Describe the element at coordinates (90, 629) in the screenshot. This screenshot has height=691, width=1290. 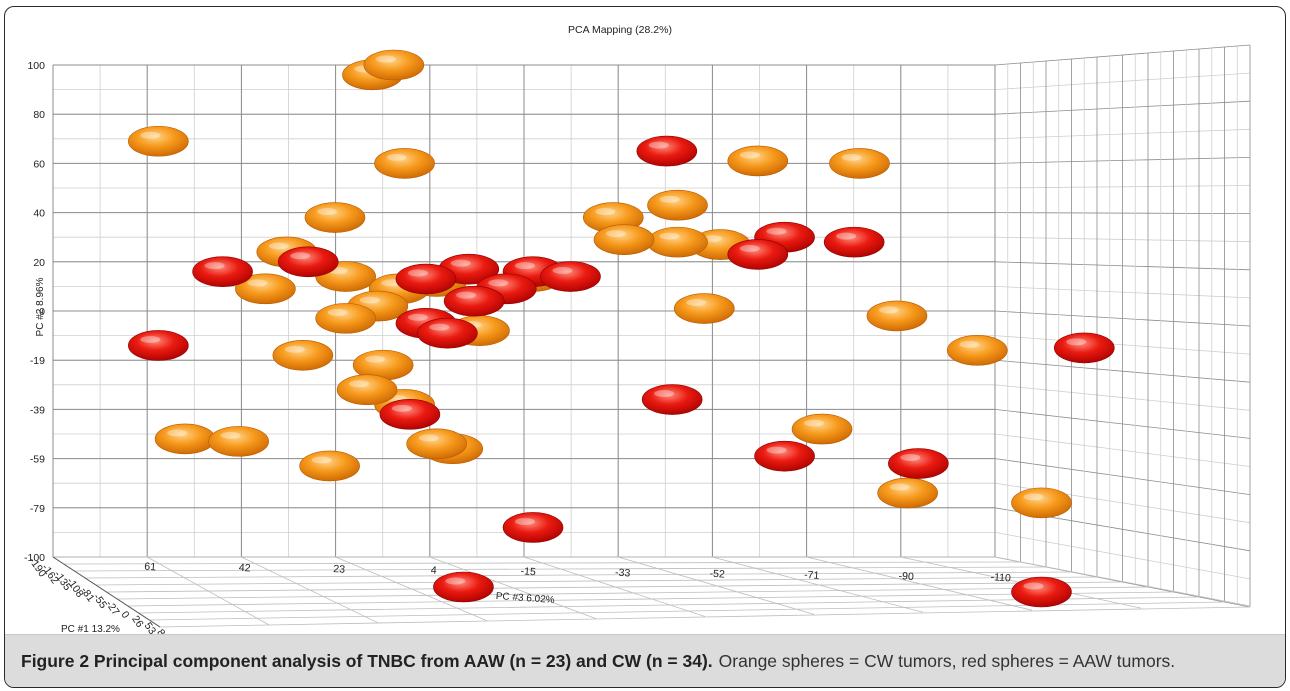
I see `z-axis-label: PC #1 13.2%` at that location.